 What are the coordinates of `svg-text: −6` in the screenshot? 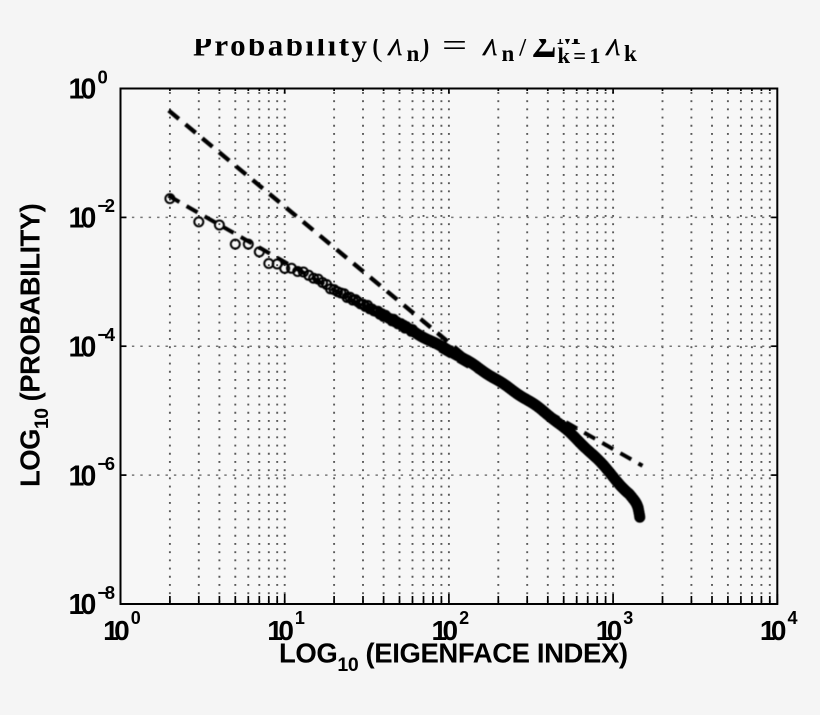 It's located at (107, 463).